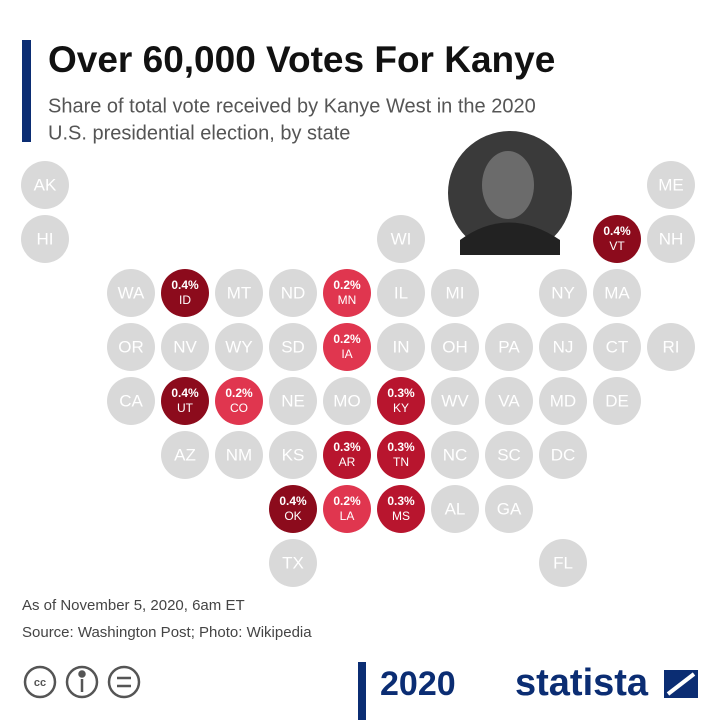  Describe the element at coordinates (133, 605) in the screenshot. I see `note: As of November 5, 2020, 6am ET` at that location.